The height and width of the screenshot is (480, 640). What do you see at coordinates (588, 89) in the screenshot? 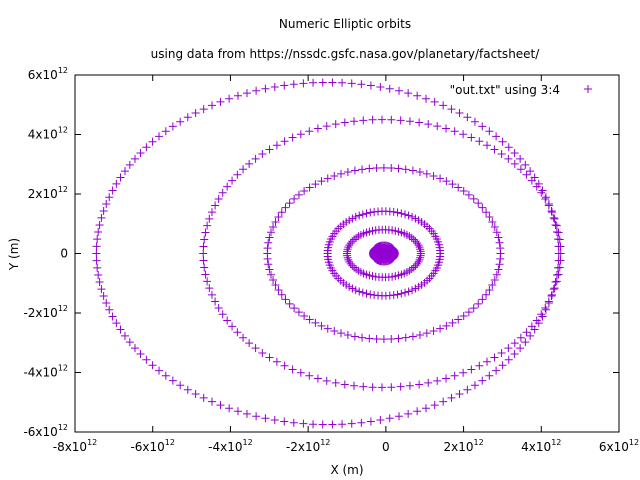
I see `legend-plus-marker` at bounding box center [588, 89].